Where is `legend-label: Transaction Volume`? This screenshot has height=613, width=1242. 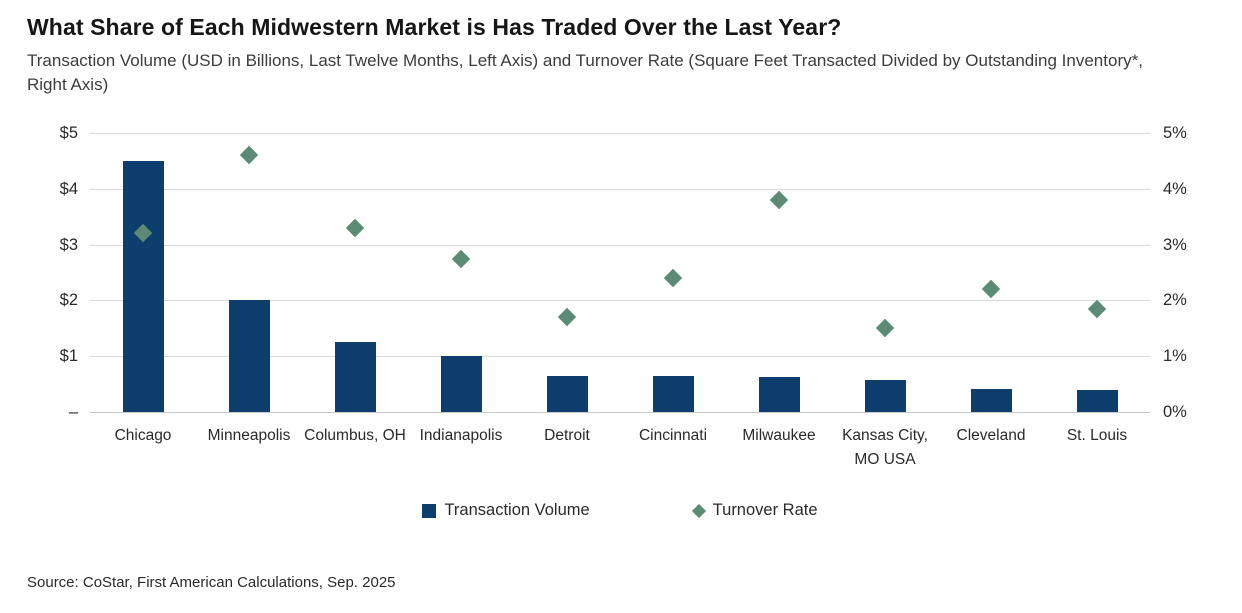 legend-label: Transaction Volume is located at coordinates (517, 510).